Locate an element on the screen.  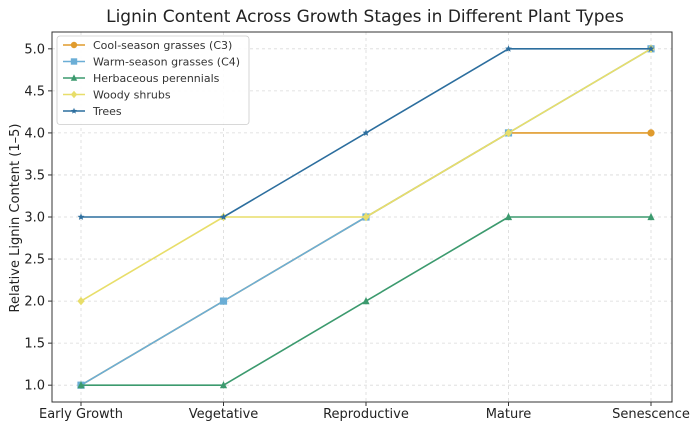
x-tick-label: Senescence is located at coordinates (651, 414).